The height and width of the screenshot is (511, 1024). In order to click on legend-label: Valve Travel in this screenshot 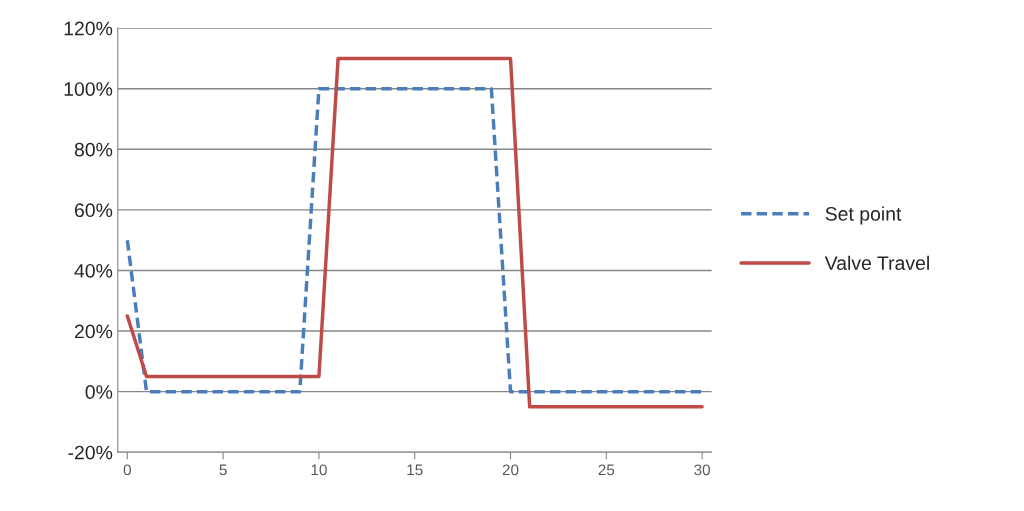, I will do `click(876, 263)`.